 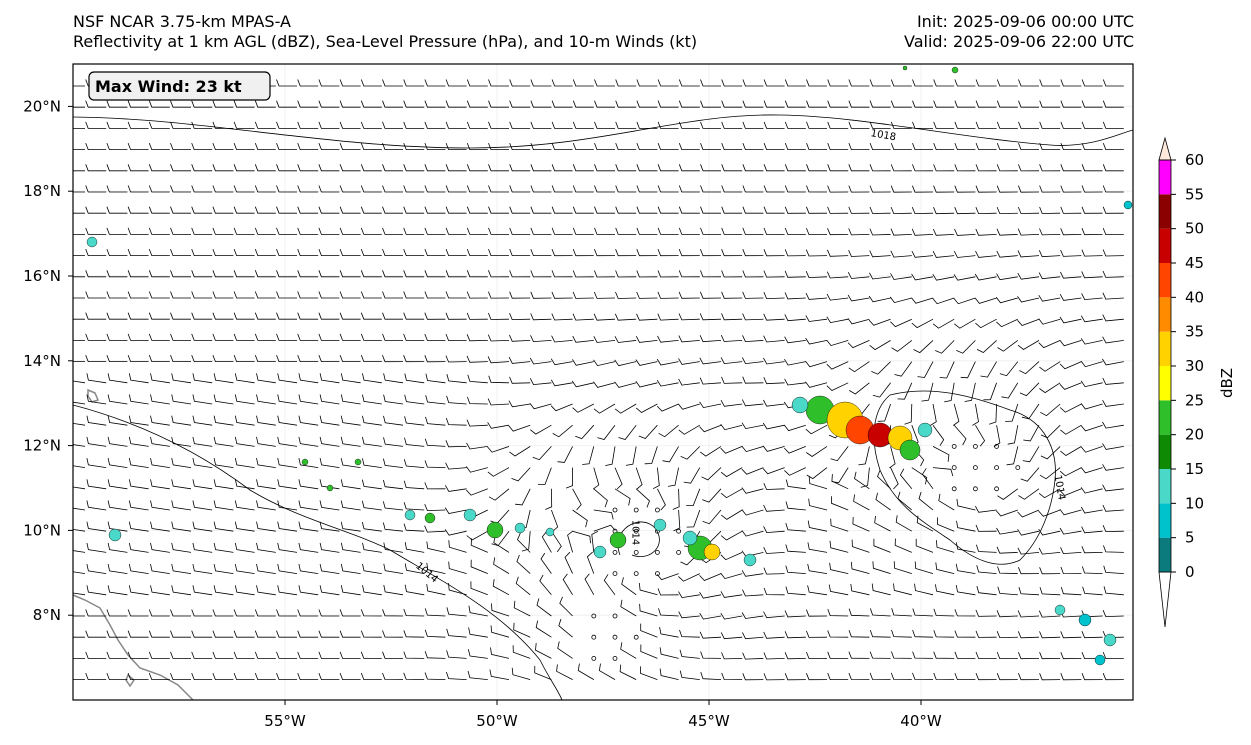 What do you see at coordinates (168, 86) in the screenshot?
I see `max-wind-label: Max Wind: 23 kt` at bounding box center [168, 86].